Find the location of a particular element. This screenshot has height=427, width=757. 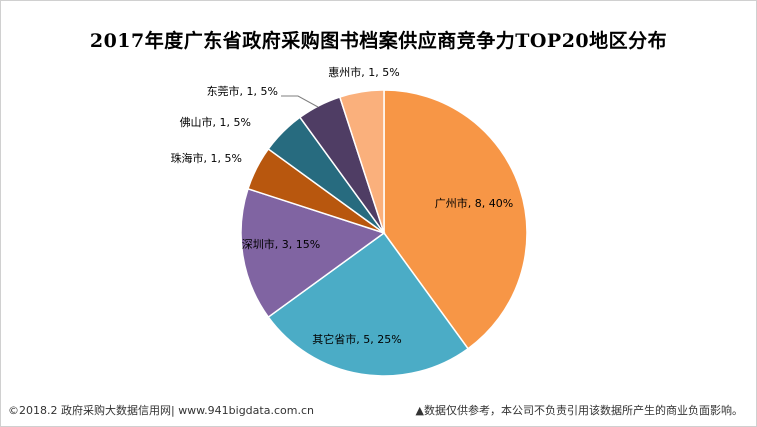

slice-label-6: 东莞市, 1, 5% is located at coordinates (242, 91).